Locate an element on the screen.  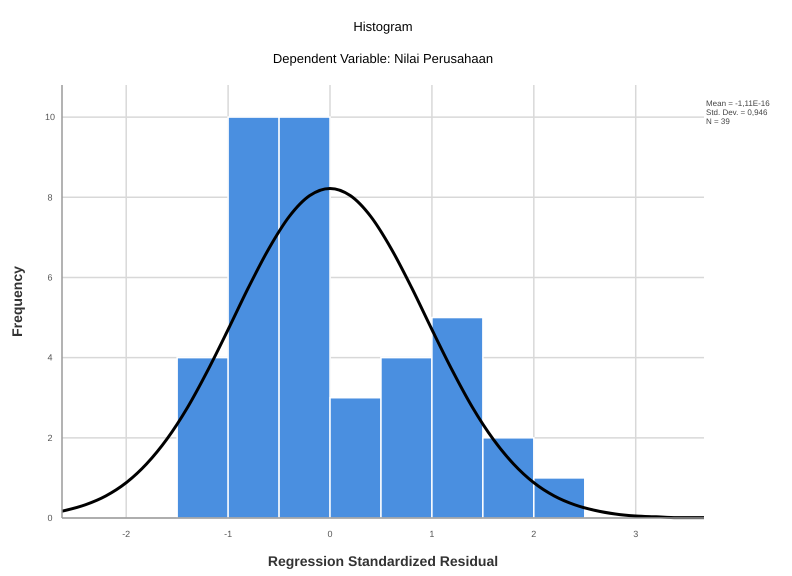
x-tick-label: 2 is located at coordinates (533, 534).